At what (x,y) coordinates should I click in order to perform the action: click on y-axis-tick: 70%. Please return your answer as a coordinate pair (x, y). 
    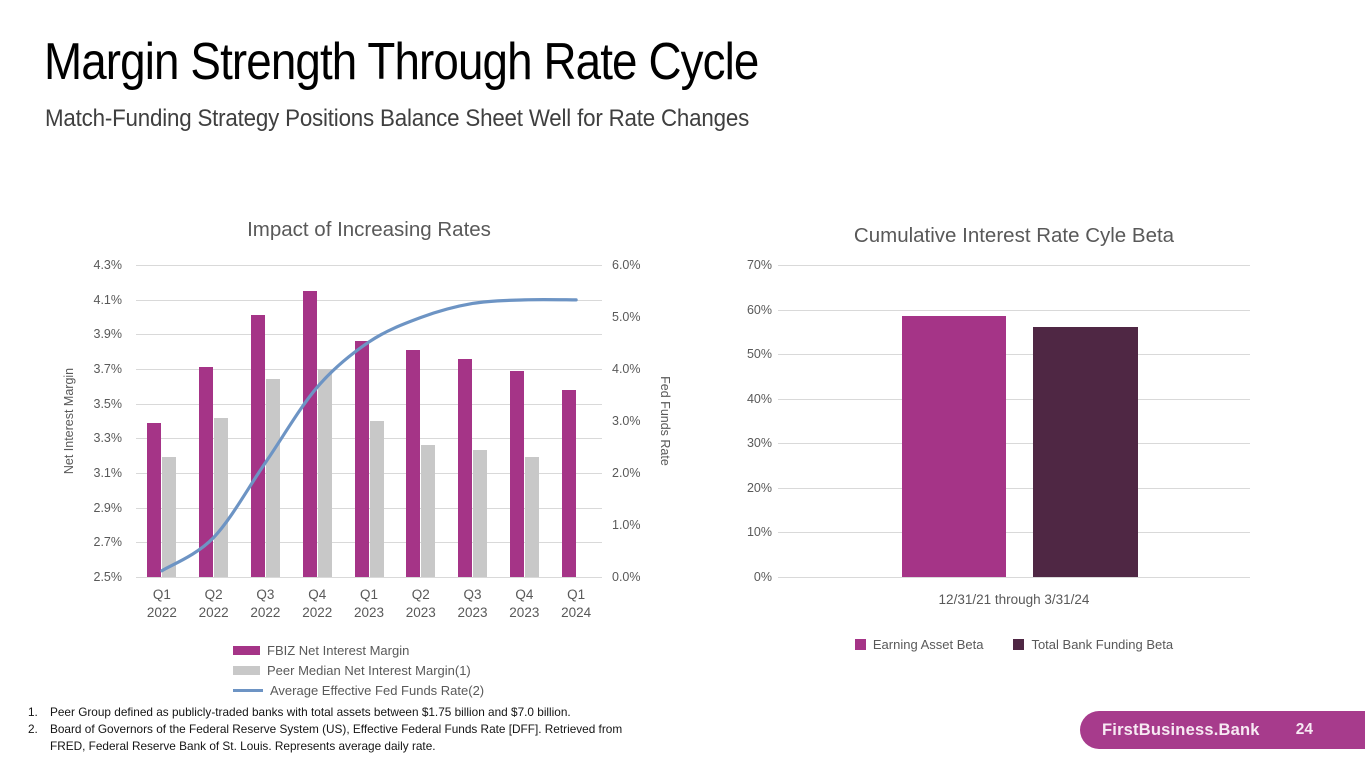
    Looking at the image, I should click on (759, 265).